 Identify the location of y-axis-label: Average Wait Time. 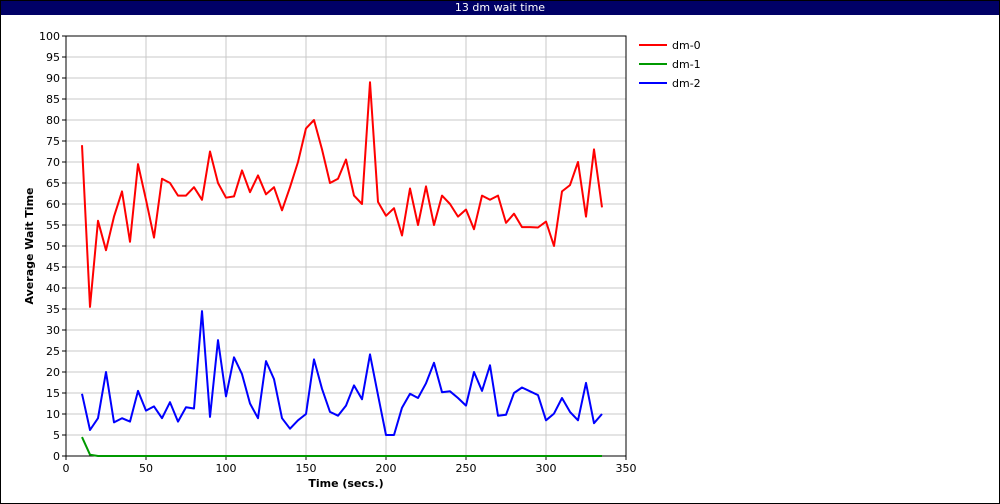
(29, 246).